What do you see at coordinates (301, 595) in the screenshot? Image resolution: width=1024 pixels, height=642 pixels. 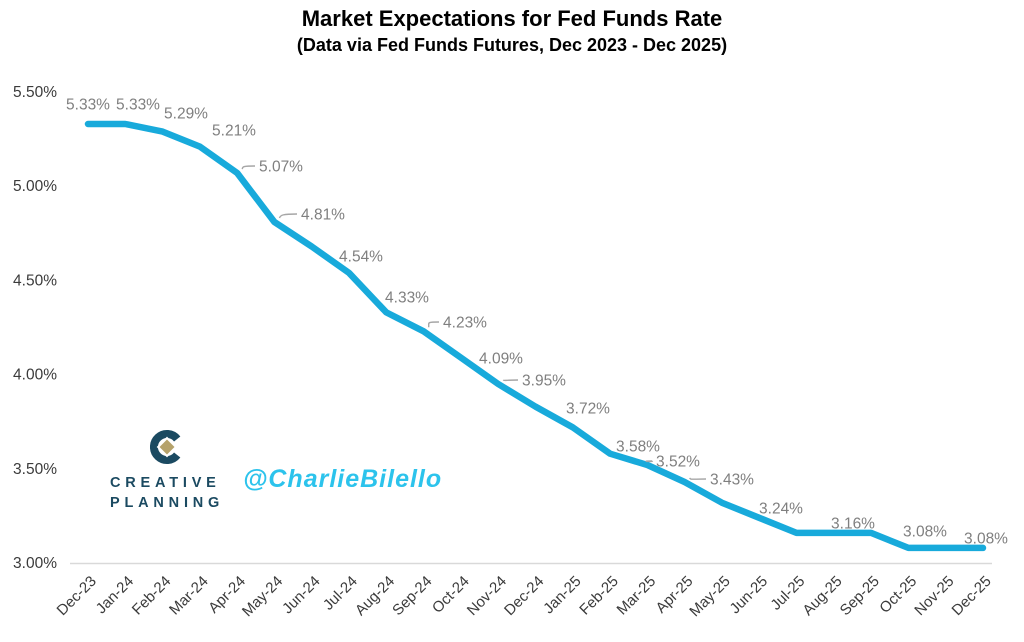 I see `x-axis-tick-label: Jun-24` at bounding box center [301, 595].